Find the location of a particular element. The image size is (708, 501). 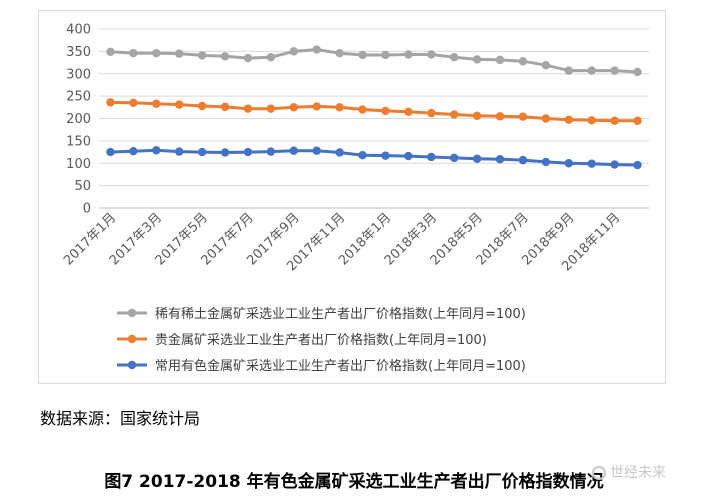

y-tick-label: 50 is located at coordinates (82, 186).